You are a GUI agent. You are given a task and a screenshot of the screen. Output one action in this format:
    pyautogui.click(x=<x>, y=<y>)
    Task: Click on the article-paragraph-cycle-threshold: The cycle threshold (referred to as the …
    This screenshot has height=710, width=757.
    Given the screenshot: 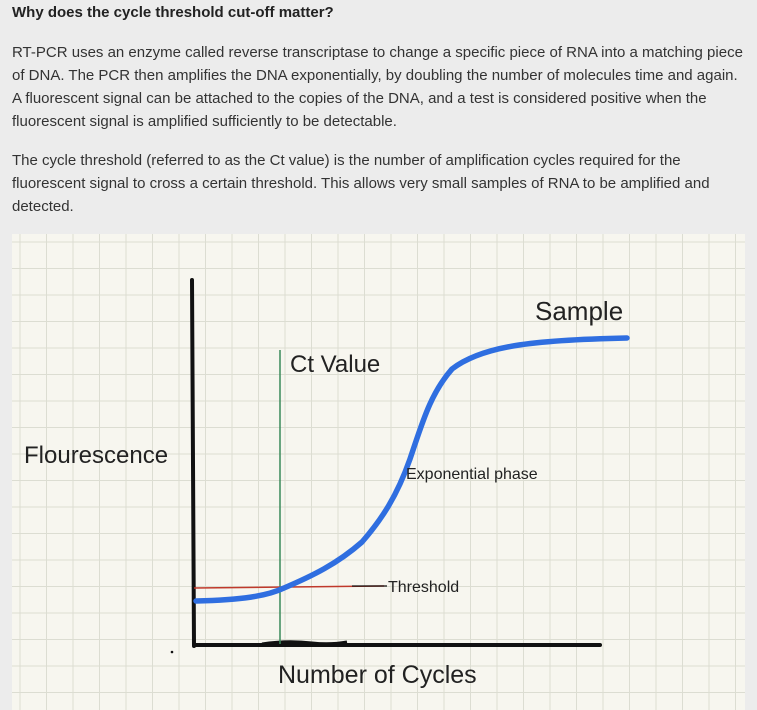 What is the action you would take?
    pyautogui.click(x=361, y=183)
    